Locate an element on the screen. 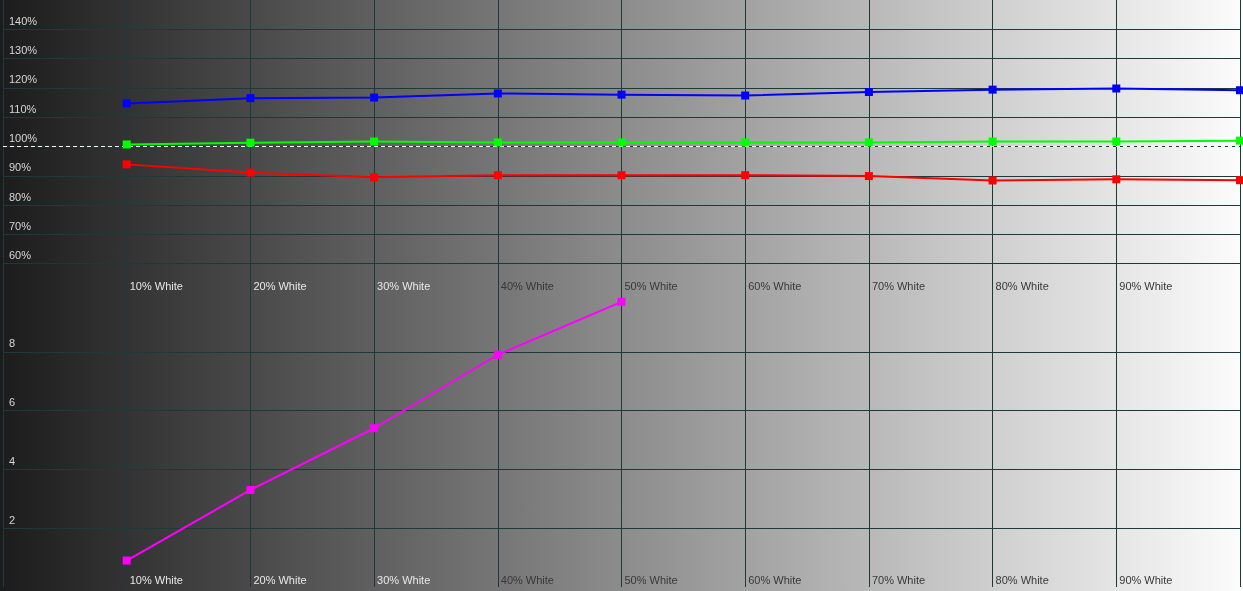 The width and height of the screenshot is (1243, 591). y-tick-label: 70% is located at coordinates (20, 225).